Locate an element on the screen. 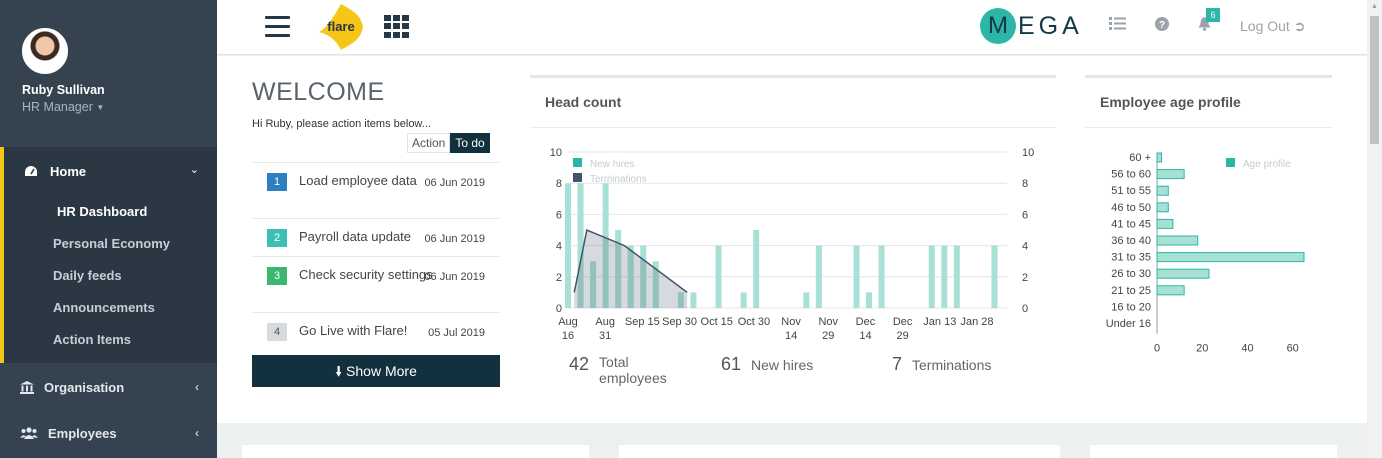  todo-item: 2 Payroll data update 06 Jun 2019 is located at coordinates (376, 237).